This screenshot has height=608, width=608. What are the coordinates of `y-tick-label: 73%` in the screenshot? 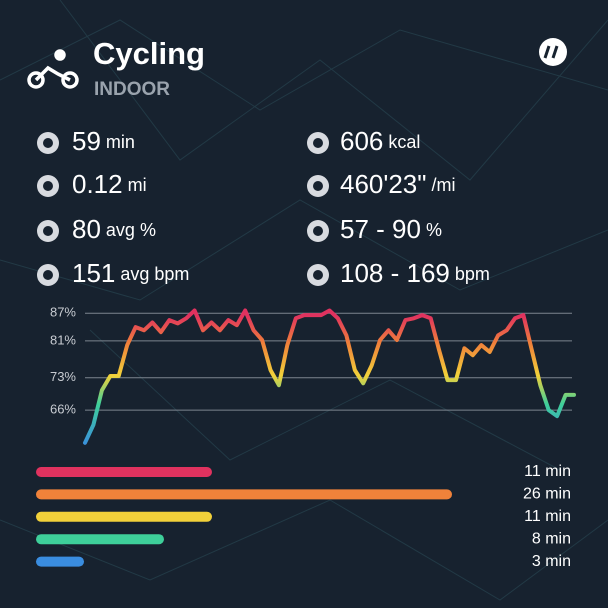 It's located at (63, 376).